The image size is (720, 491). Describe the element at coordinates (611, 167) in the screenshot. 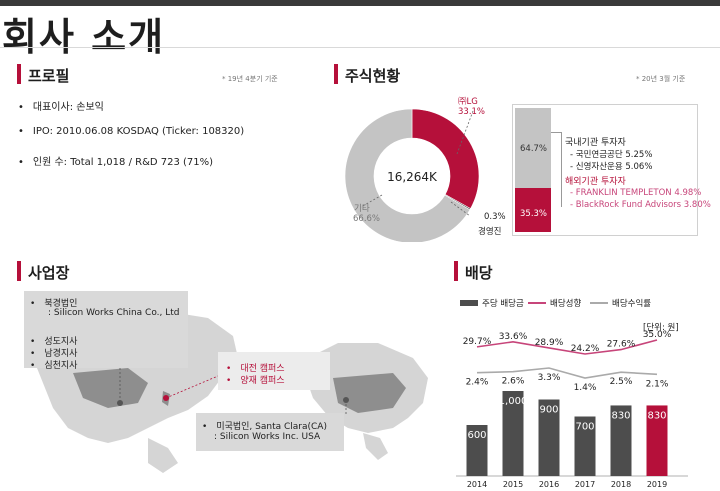

I see `domestic-investor-item-2: - 신영자산운용 5.06%` at that location.